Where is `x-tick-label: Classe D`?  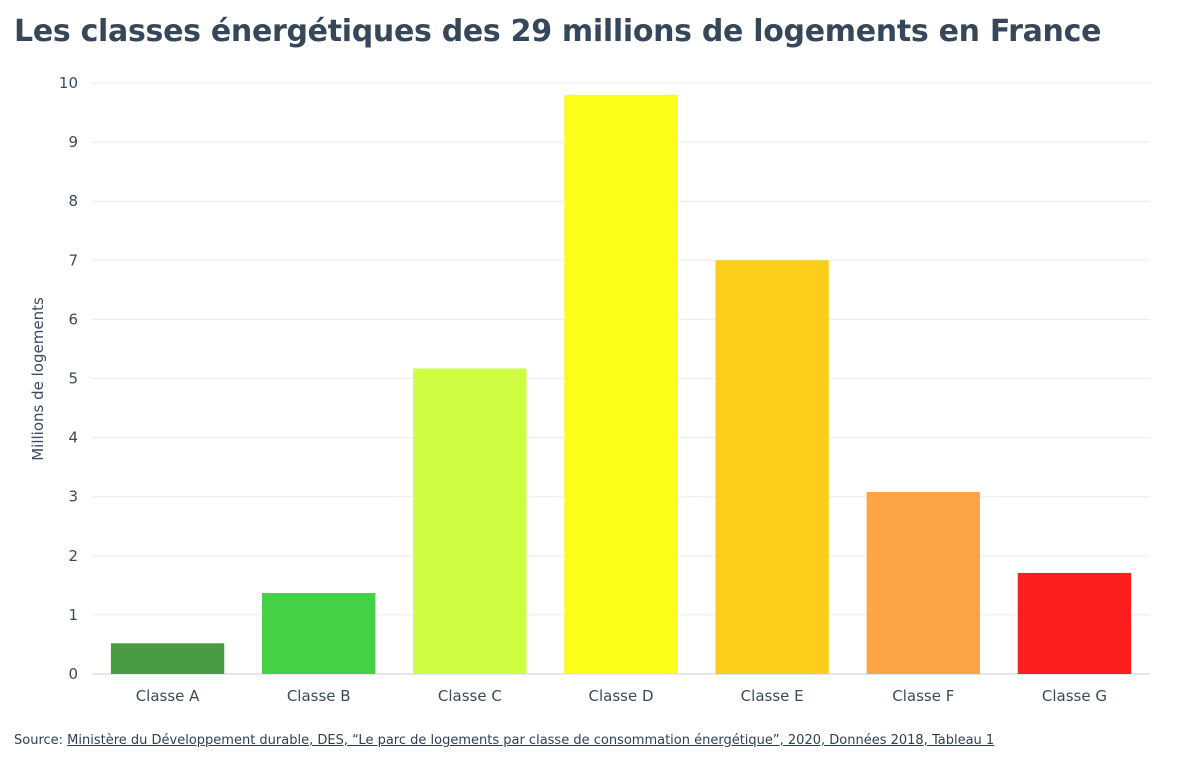 x-tick-label: Classe D is located at coordinates (620, 696).